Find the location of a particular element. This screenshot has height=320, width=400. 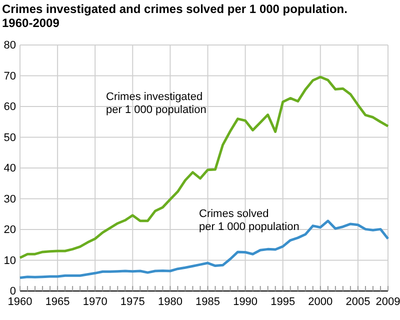

x-tick-label: 1980 is located at coordinates (170, 302).